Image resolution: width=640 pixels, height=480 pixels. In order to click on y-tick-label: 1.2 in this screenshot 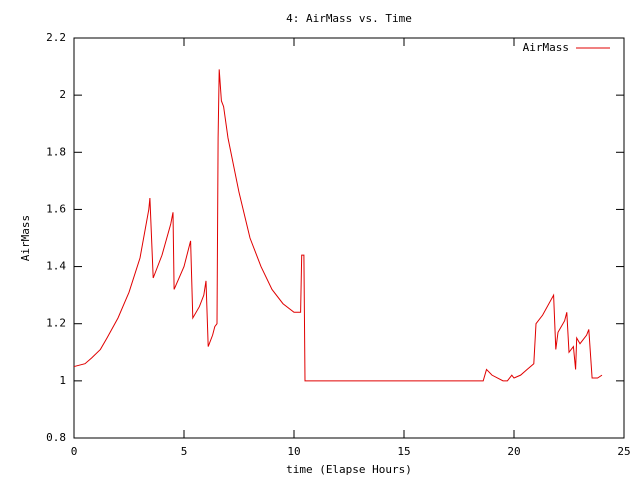, I will do `click(56, 323)`.